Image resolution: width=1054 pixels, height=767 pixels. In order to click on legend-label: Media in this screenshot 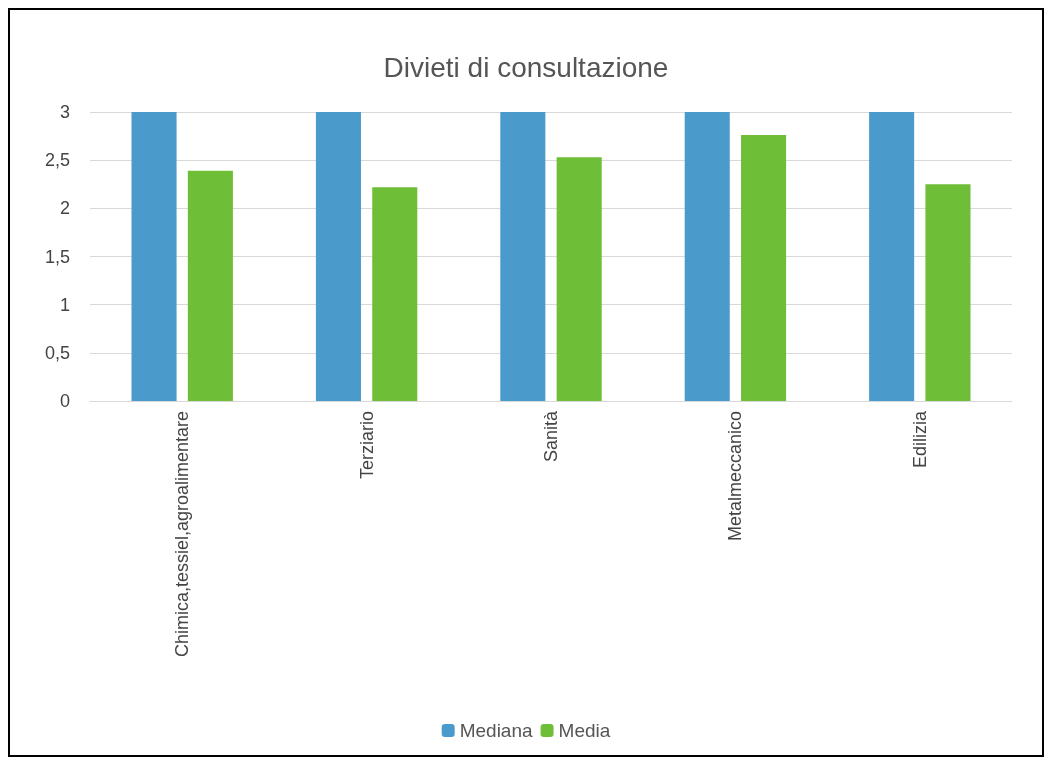, I will do `click(584, 730)`.